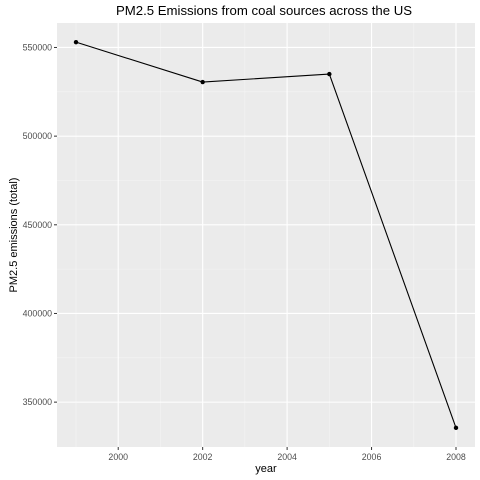  I want to click on x-tick-label: 2002, so click(203, 457).